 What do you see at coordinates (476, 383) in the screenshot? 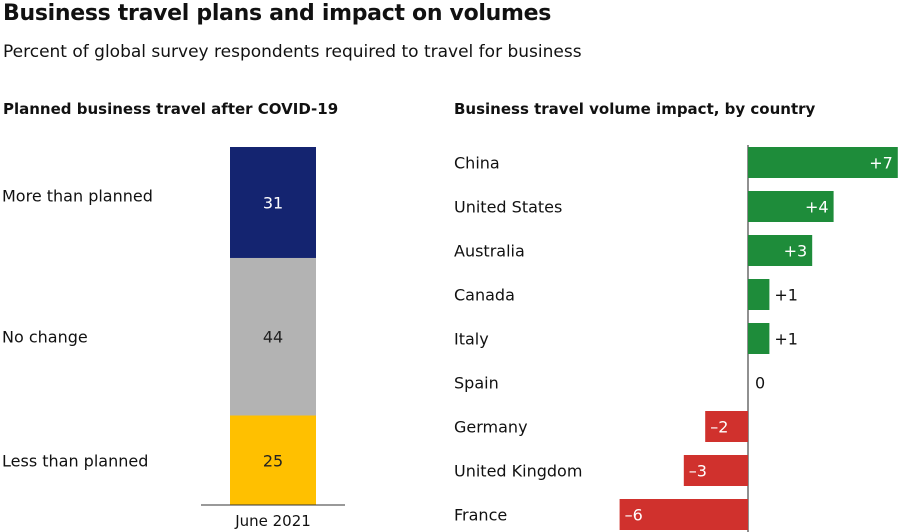
I see `country-label: Spain` at bounding box center [476, 383].